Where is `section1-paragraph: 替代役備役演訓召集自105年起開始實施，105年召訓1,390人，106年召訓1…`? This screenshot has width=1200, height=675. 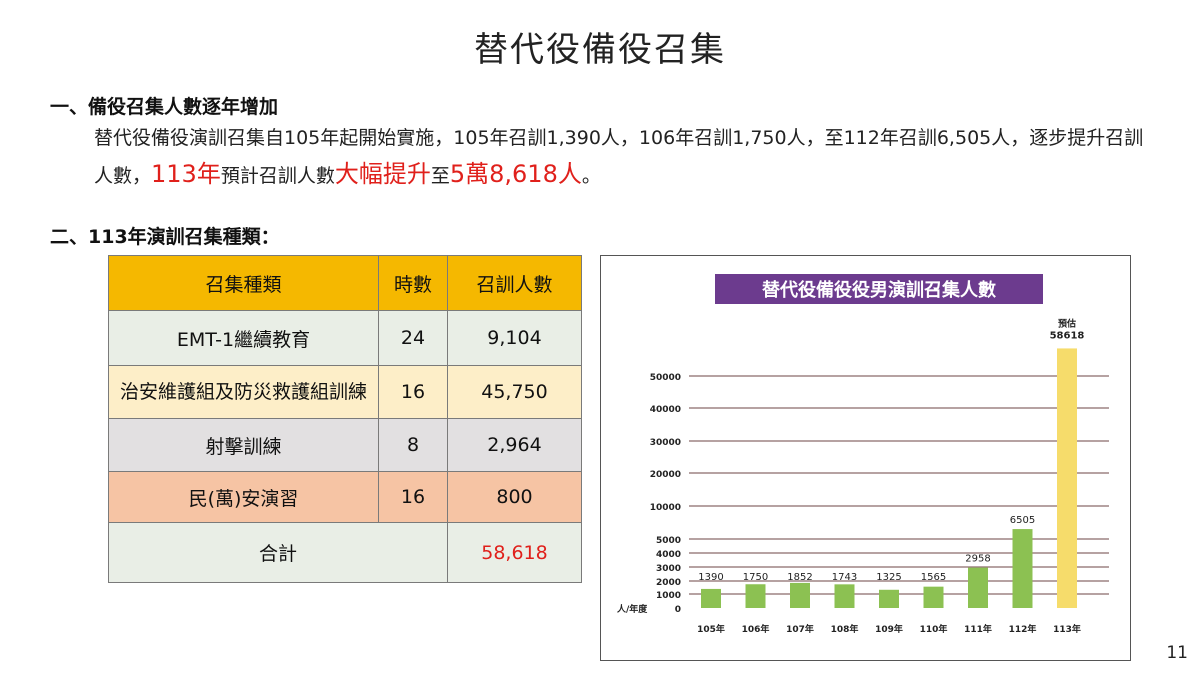
section1-paragraph: 替代役備役演訓召集自105年起開始實施，105年召訓1,390人，106年召訓1… is located at coordinates (624, 157).